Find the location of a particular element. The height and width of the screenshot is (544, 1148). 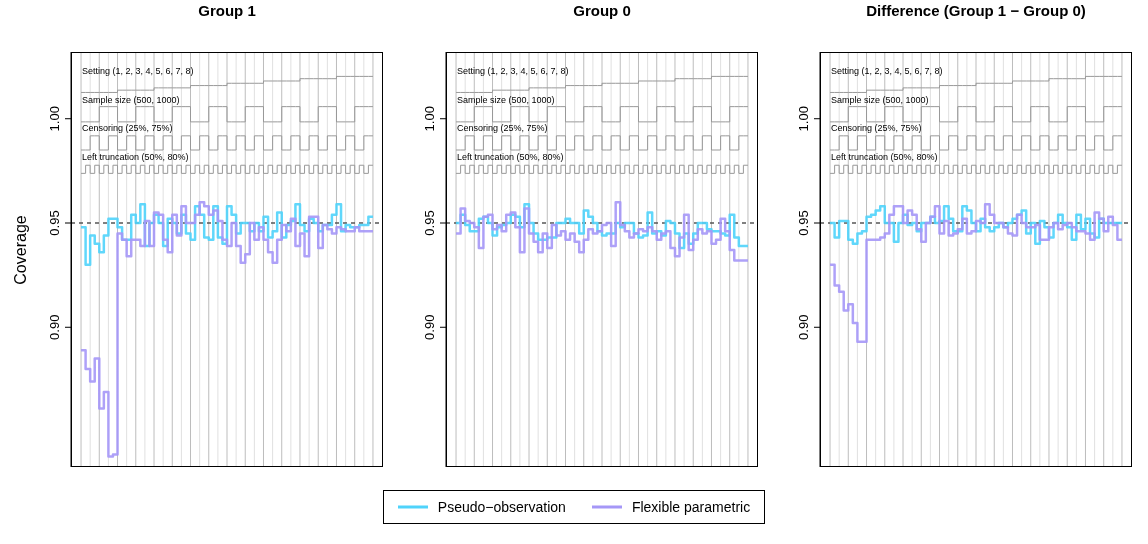

chart-title: Difference (Group 1 − Group 0) is located at coordinates (976, 10).